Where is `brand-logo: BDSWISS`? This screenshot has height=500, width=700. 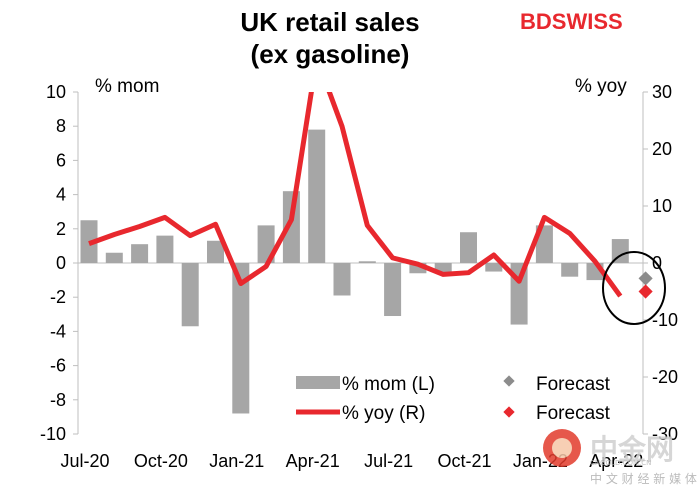 brand-logo: BDSWISS is located at coordinates (571, 21).